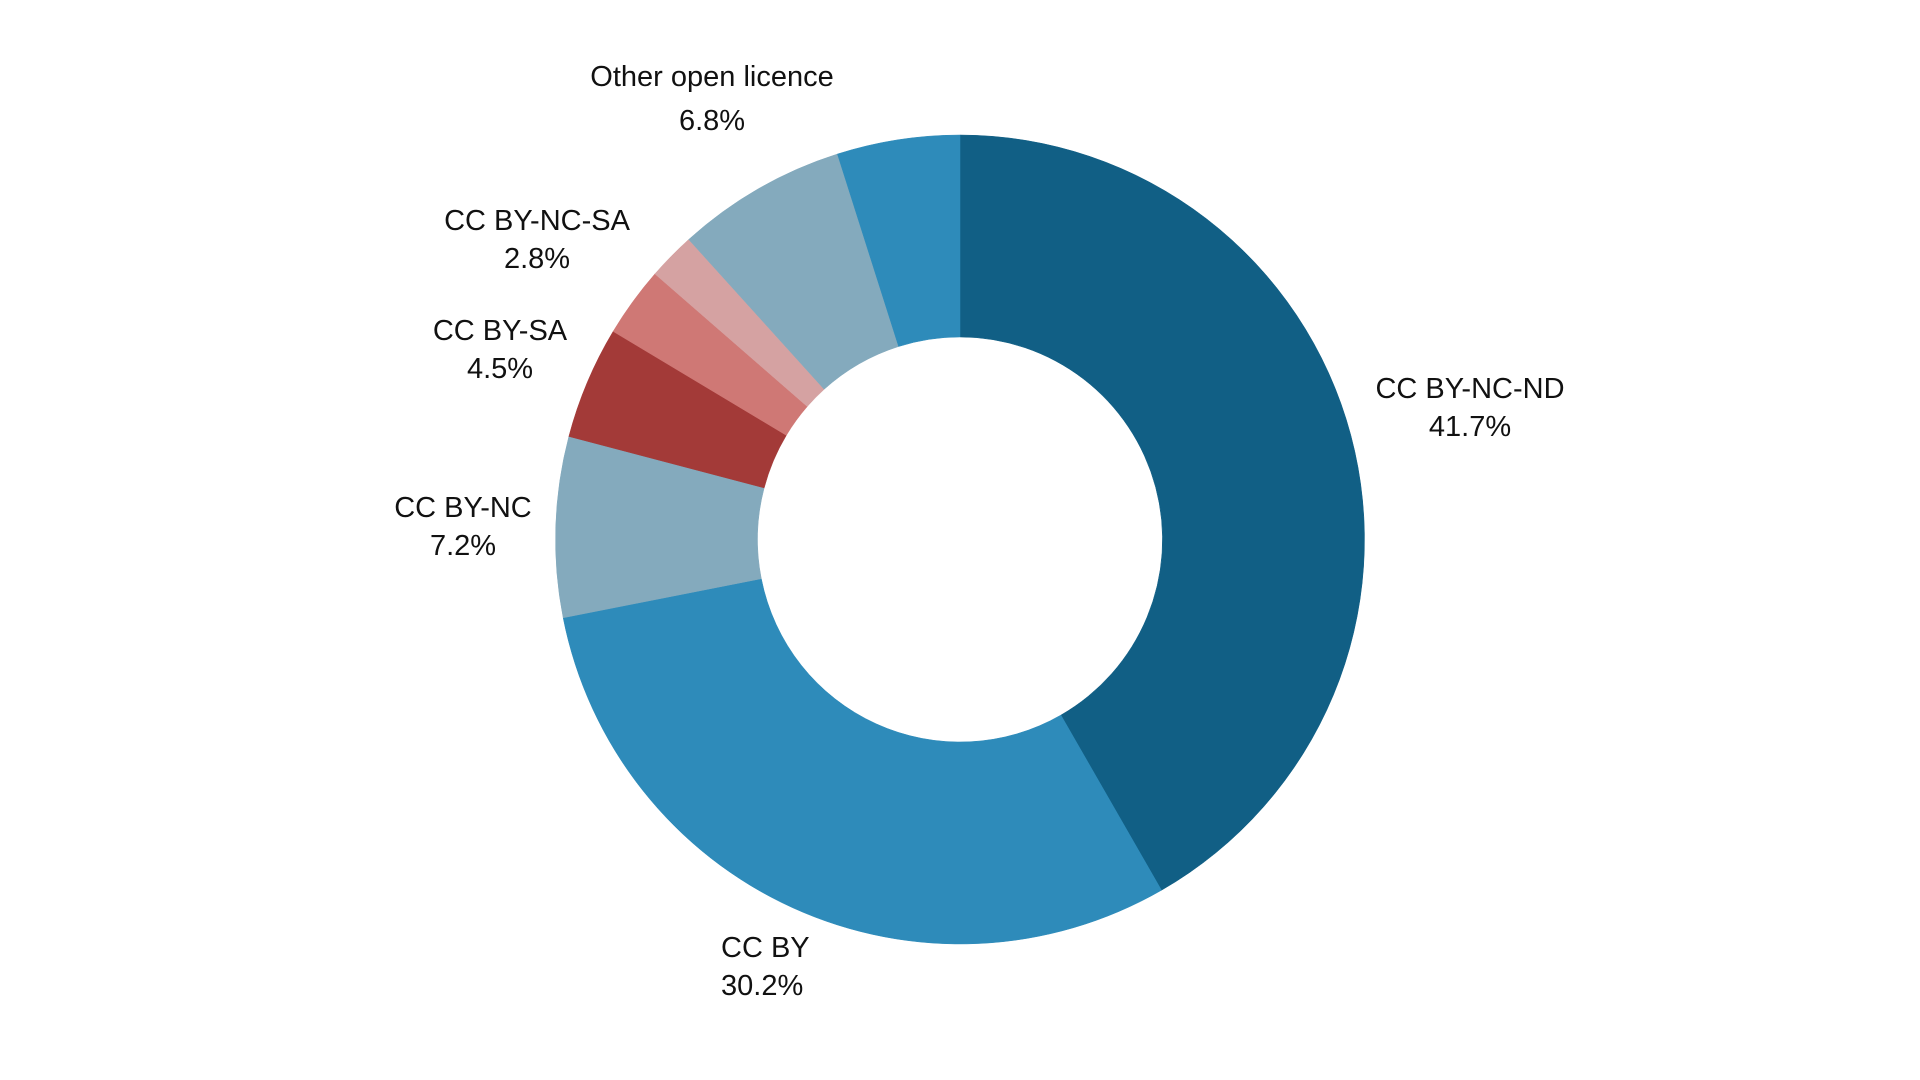 Image resolution: width=1920 pixels, height=1080 pixels. I want to click on slice-label-name: CC BY, so click(765, 948).